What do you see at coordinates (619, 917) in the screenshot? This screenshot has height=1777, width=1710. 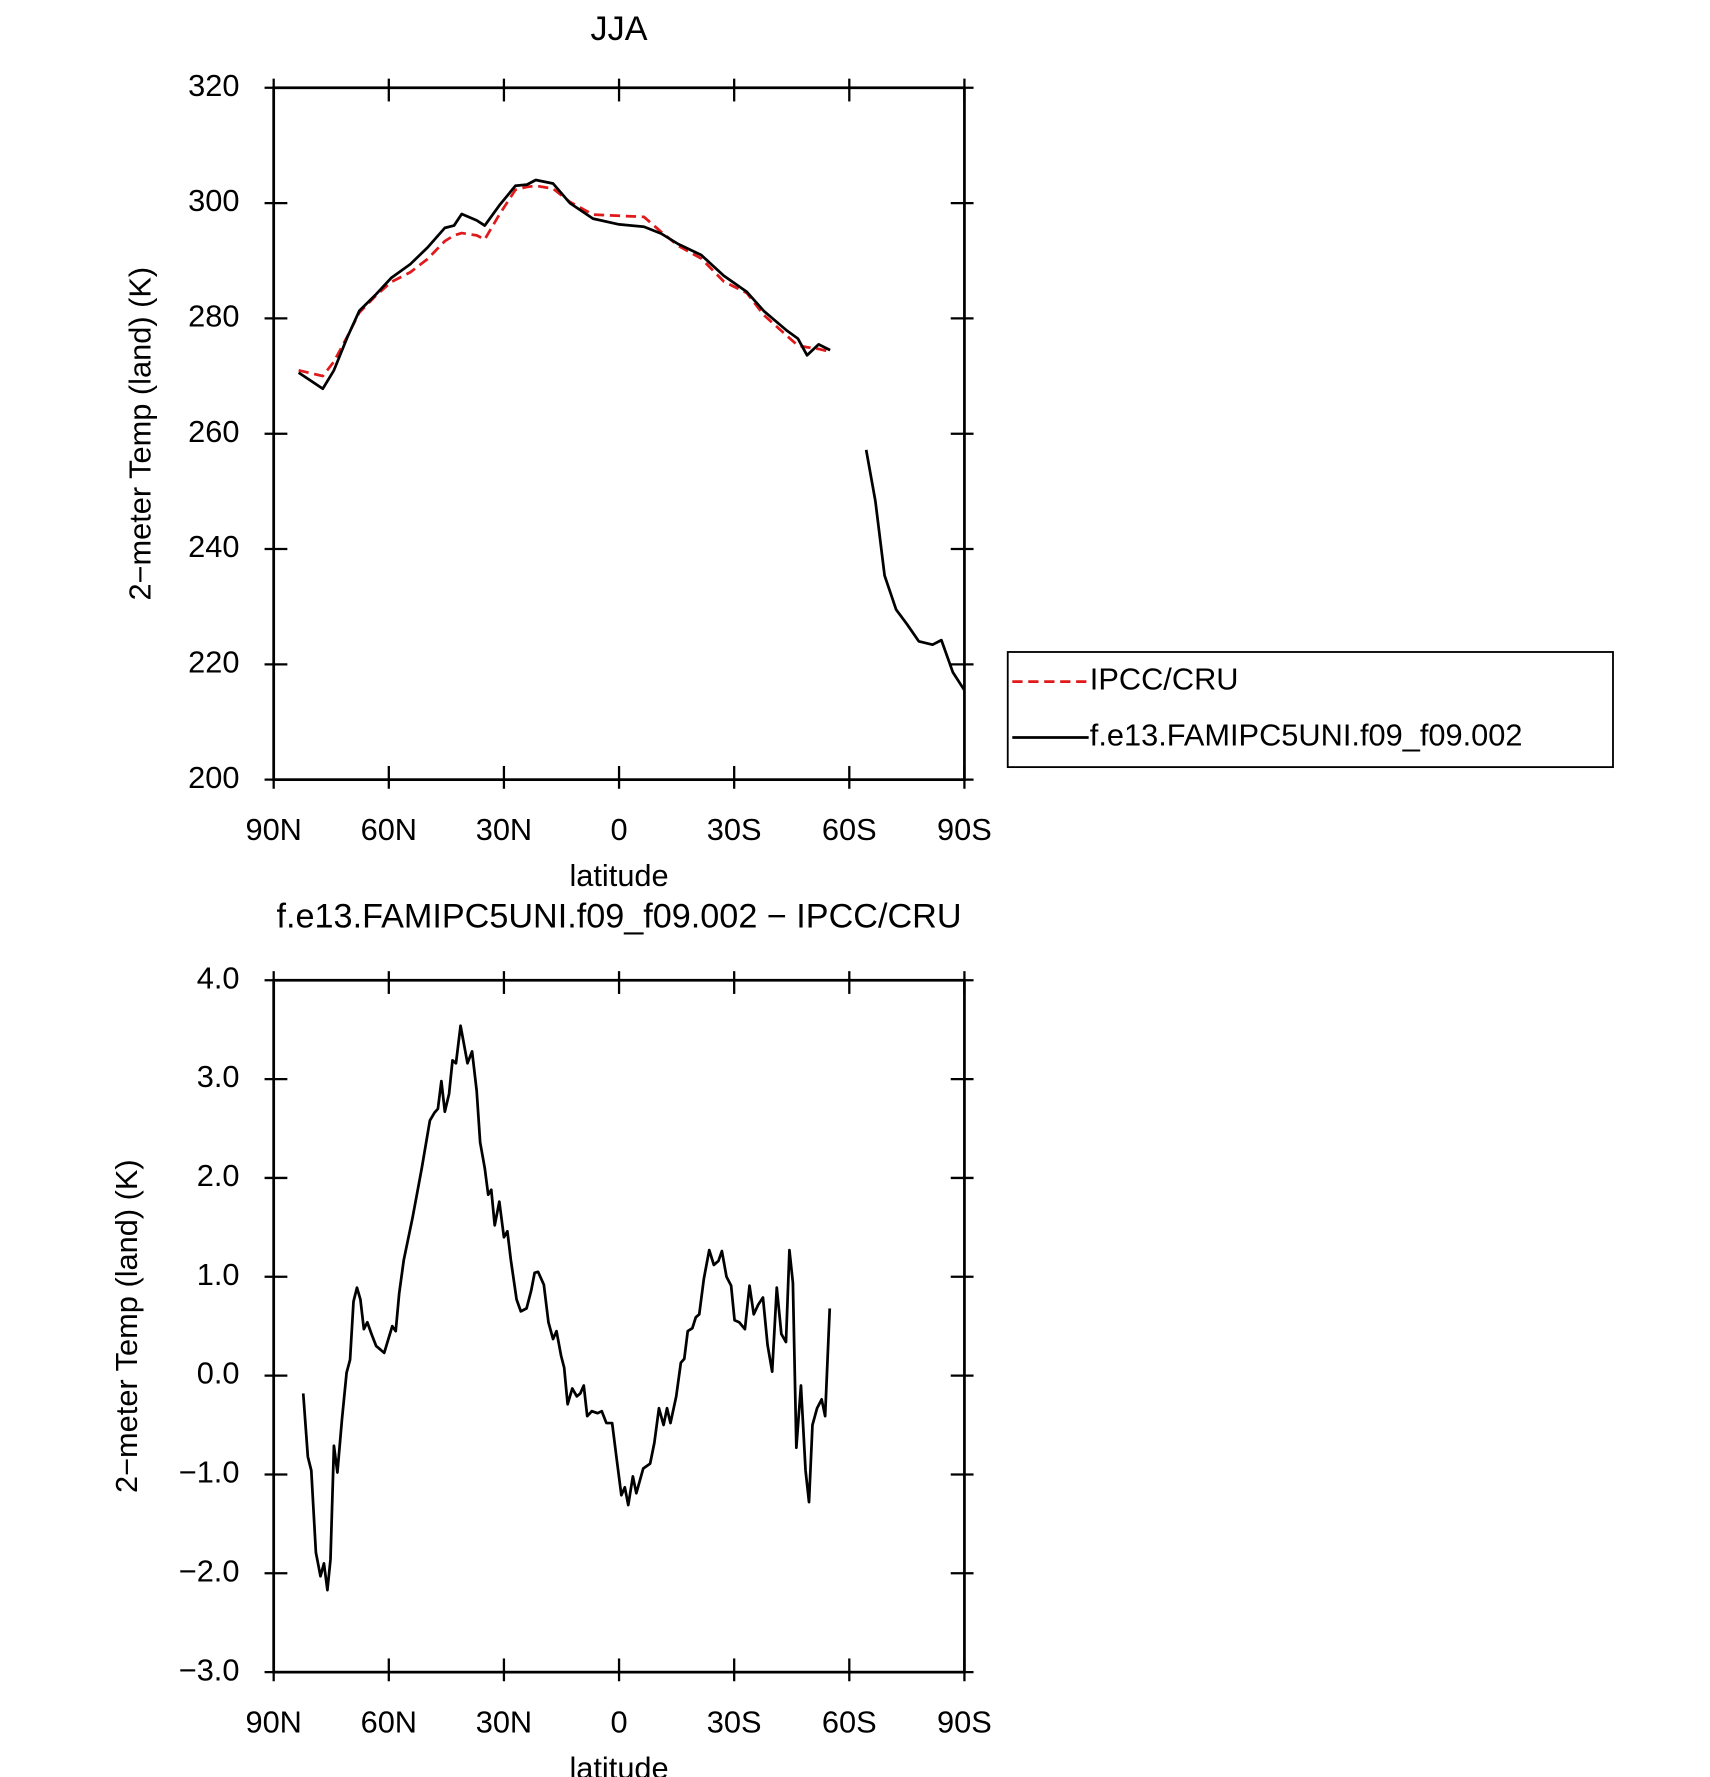 I see `chart-title: f.e13.FAMIPC5UNI.f09_f09.002 − IPCC/CRU` at bounding box center [619, 917].